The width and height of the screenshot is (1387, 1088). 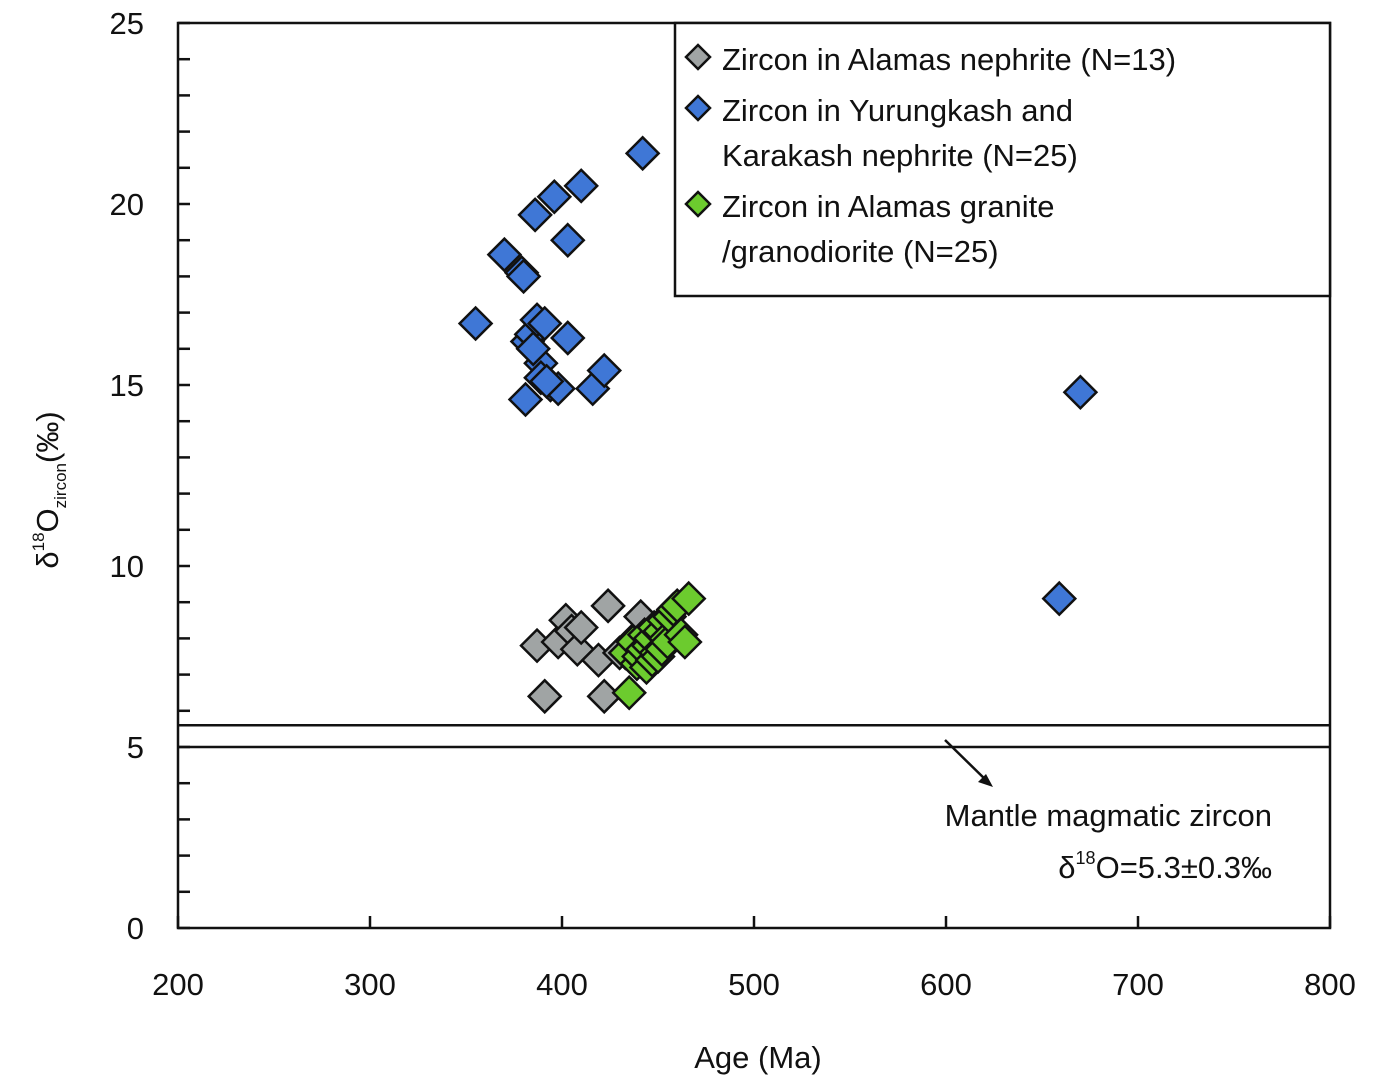 What do you see at coordinates (1138, 984) in the screenshot?
I see `x-tick-label: 700` at bounding box center [1138, 984].